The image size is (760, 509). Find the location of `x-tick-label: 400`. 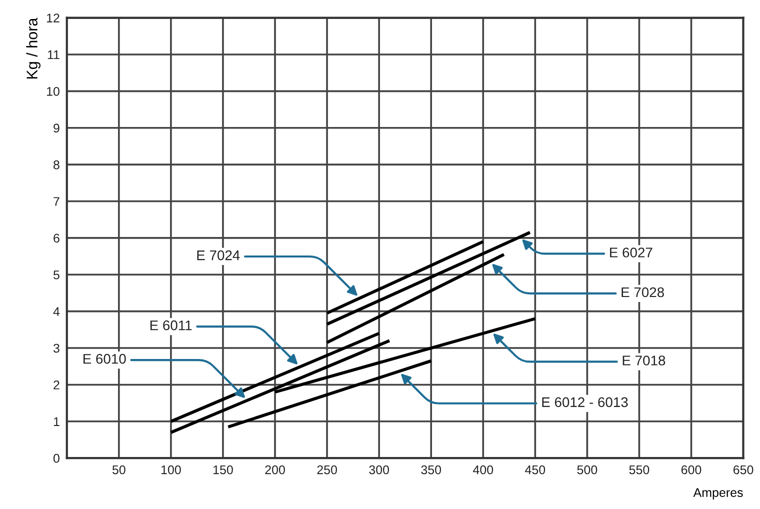

x-tick-label: 400 is located at coordinates (483, 469).